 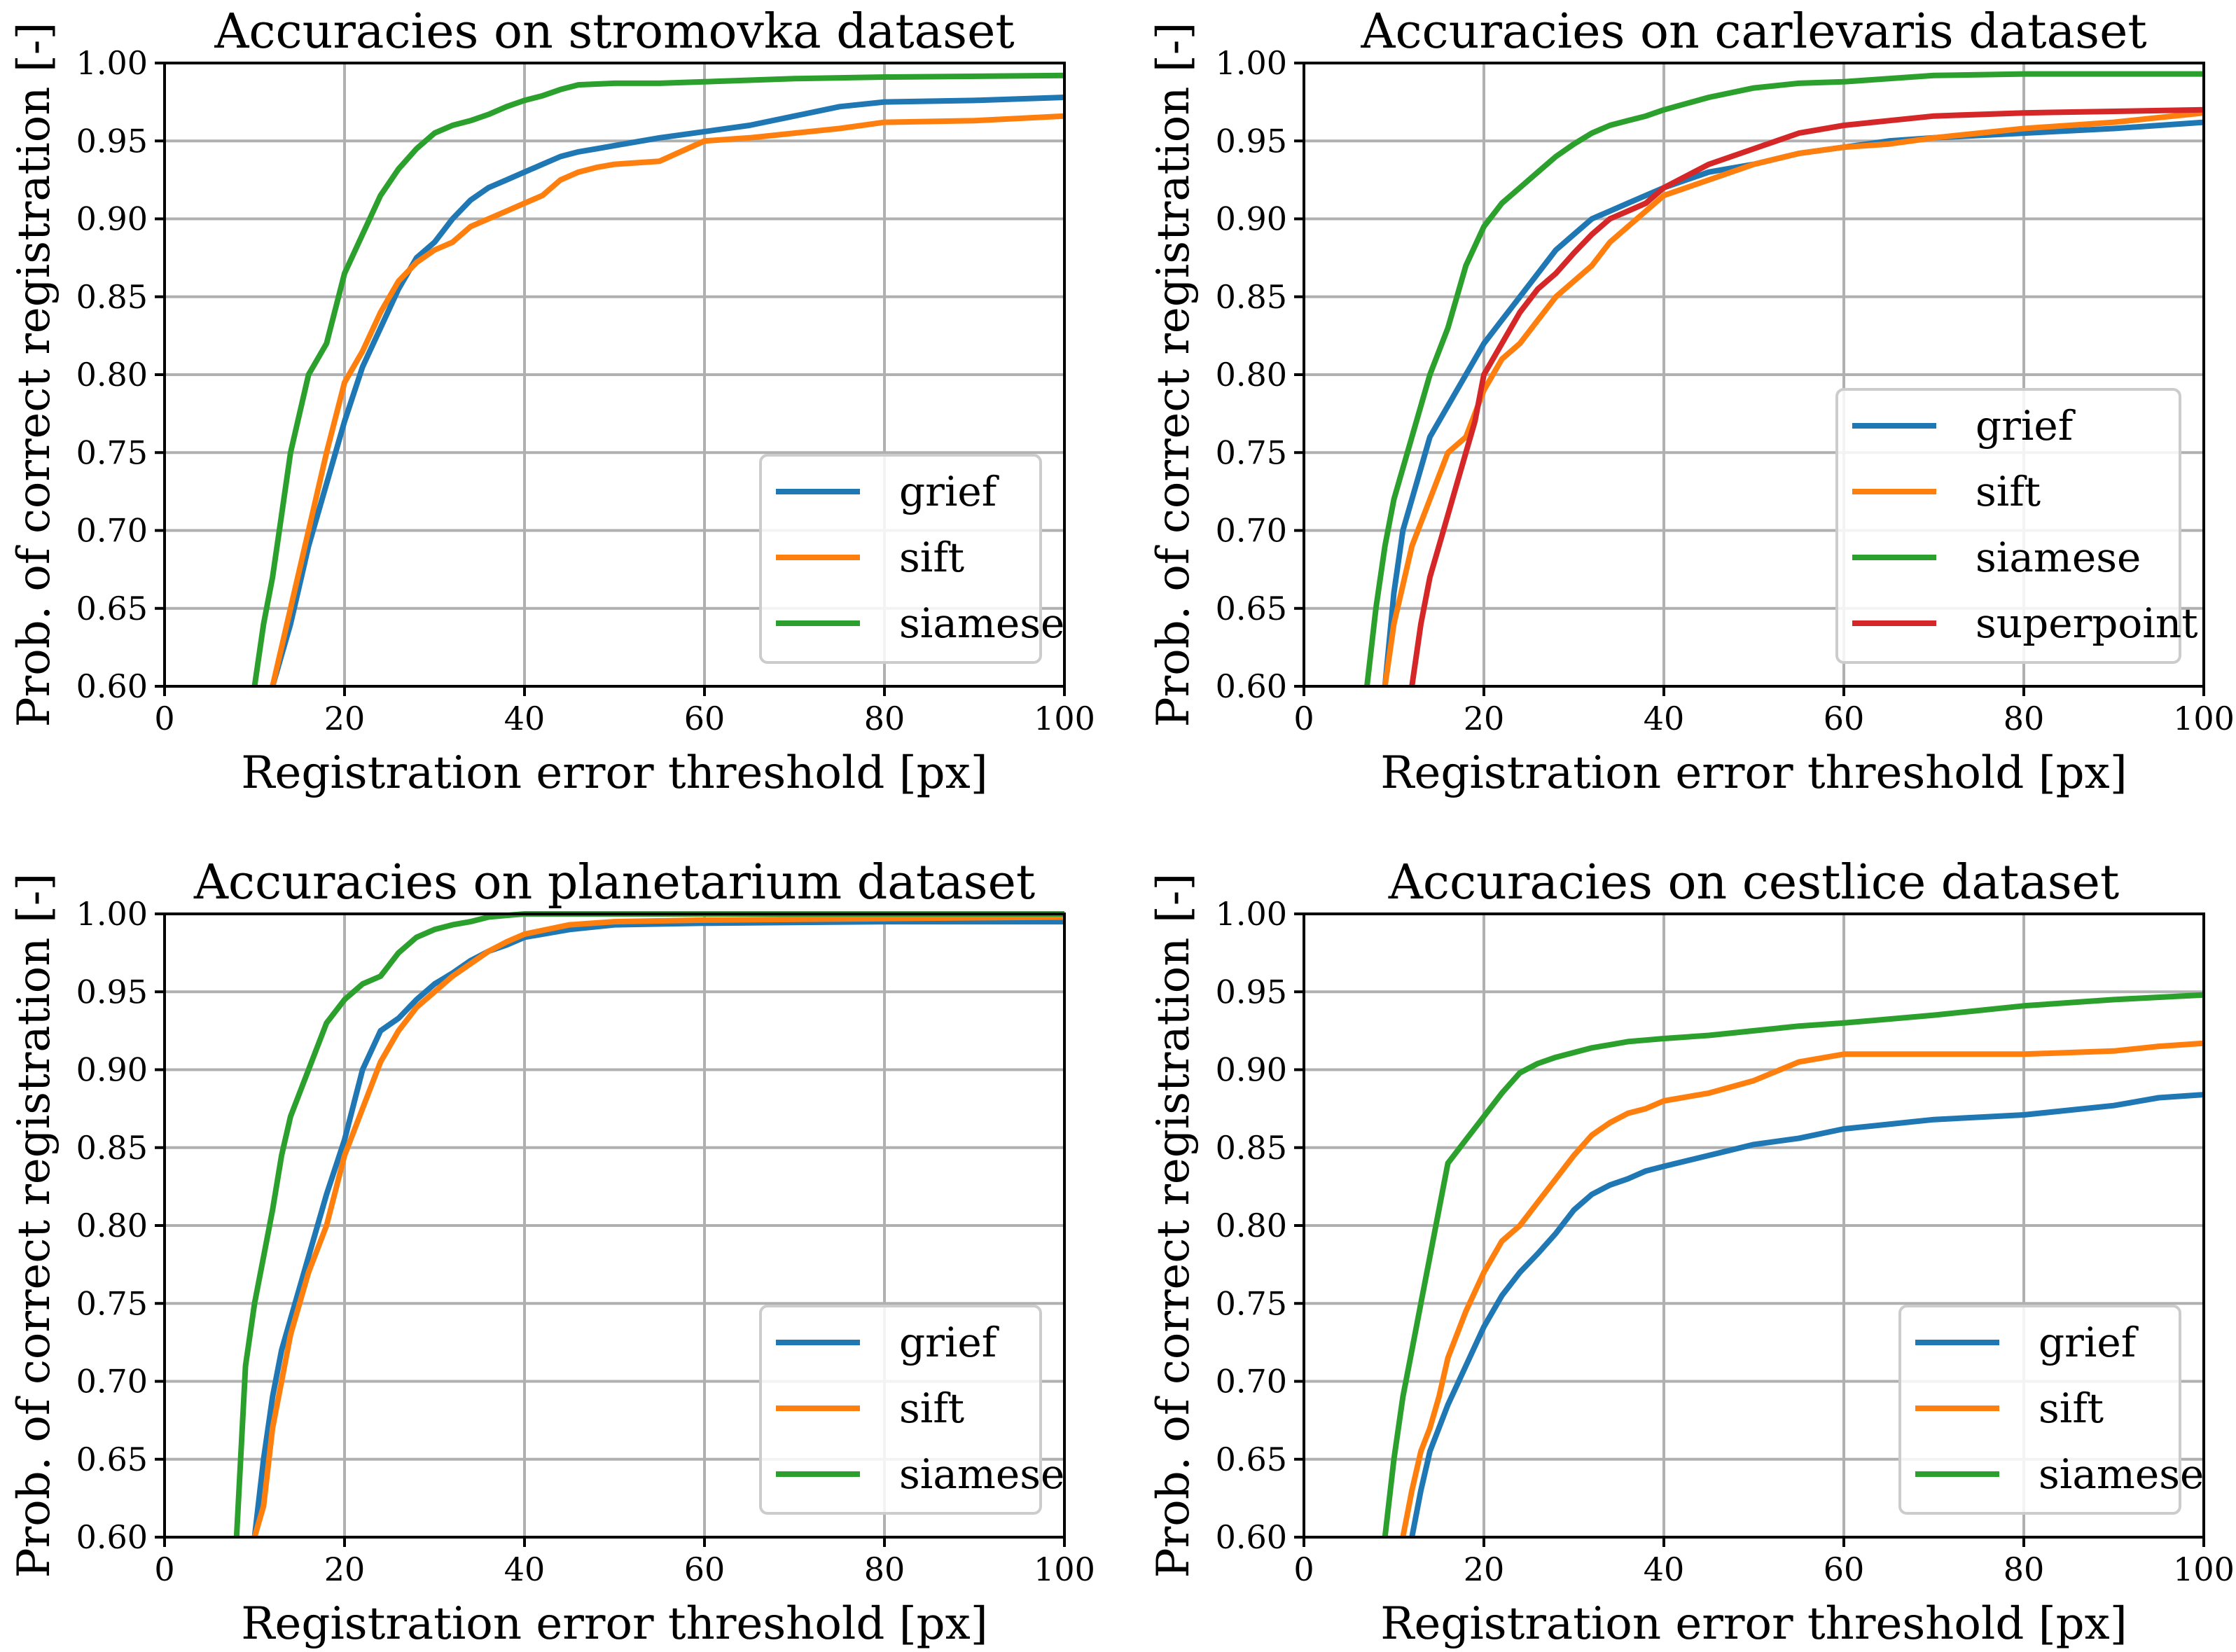 I want to click on legend-label-superpoint: superpoint, so click(x=2086, y=623).